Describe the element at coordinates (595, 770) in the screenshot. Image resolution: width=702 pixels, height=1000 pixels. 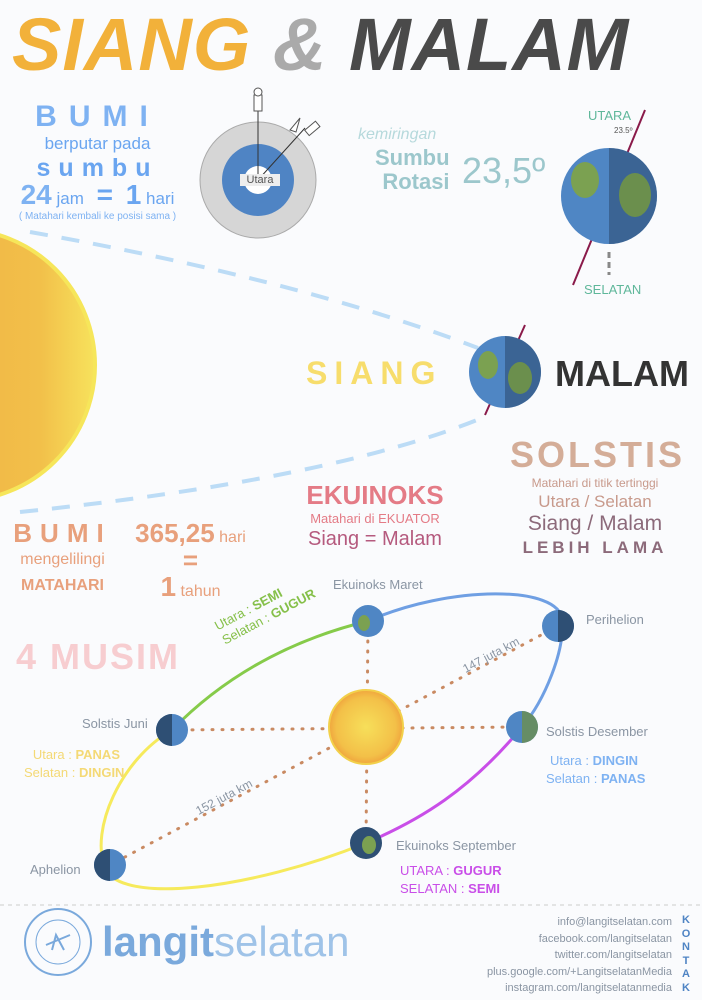
I see `season-december: Utara : DINGIN Selatan : PANAS` at that location.